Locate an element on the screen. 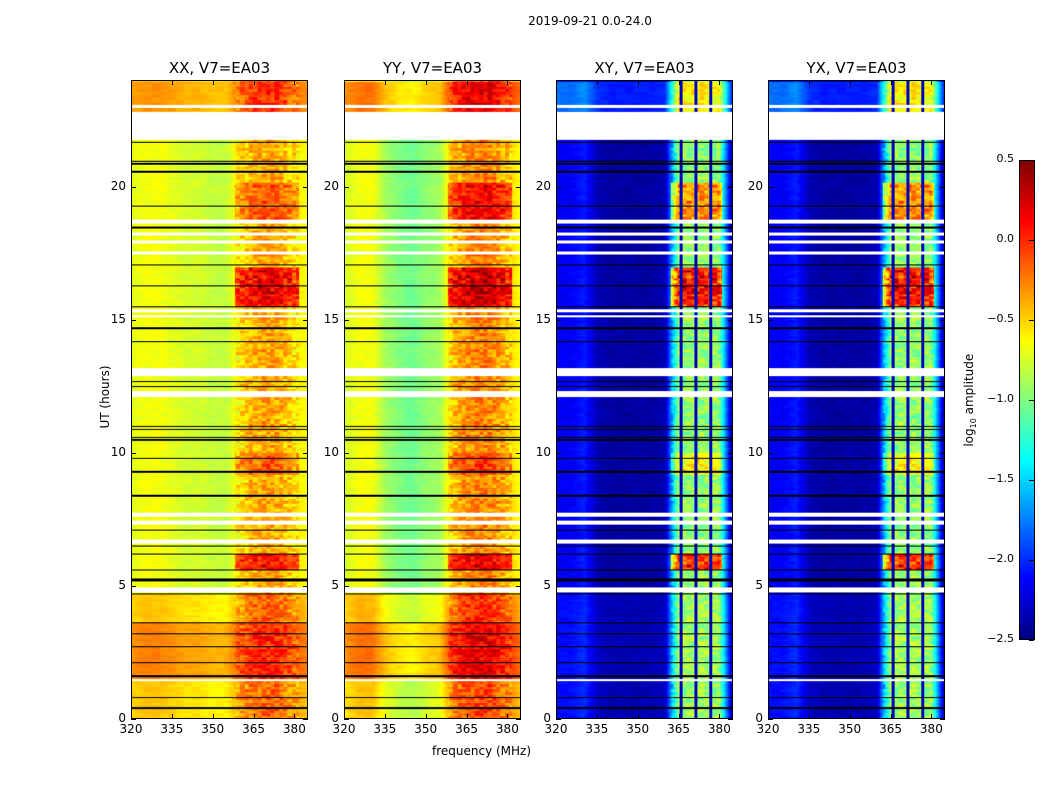 The height and width of the screenshot is (800, 1050). y-tick-label: 0 is located at coordinates (759, 718).